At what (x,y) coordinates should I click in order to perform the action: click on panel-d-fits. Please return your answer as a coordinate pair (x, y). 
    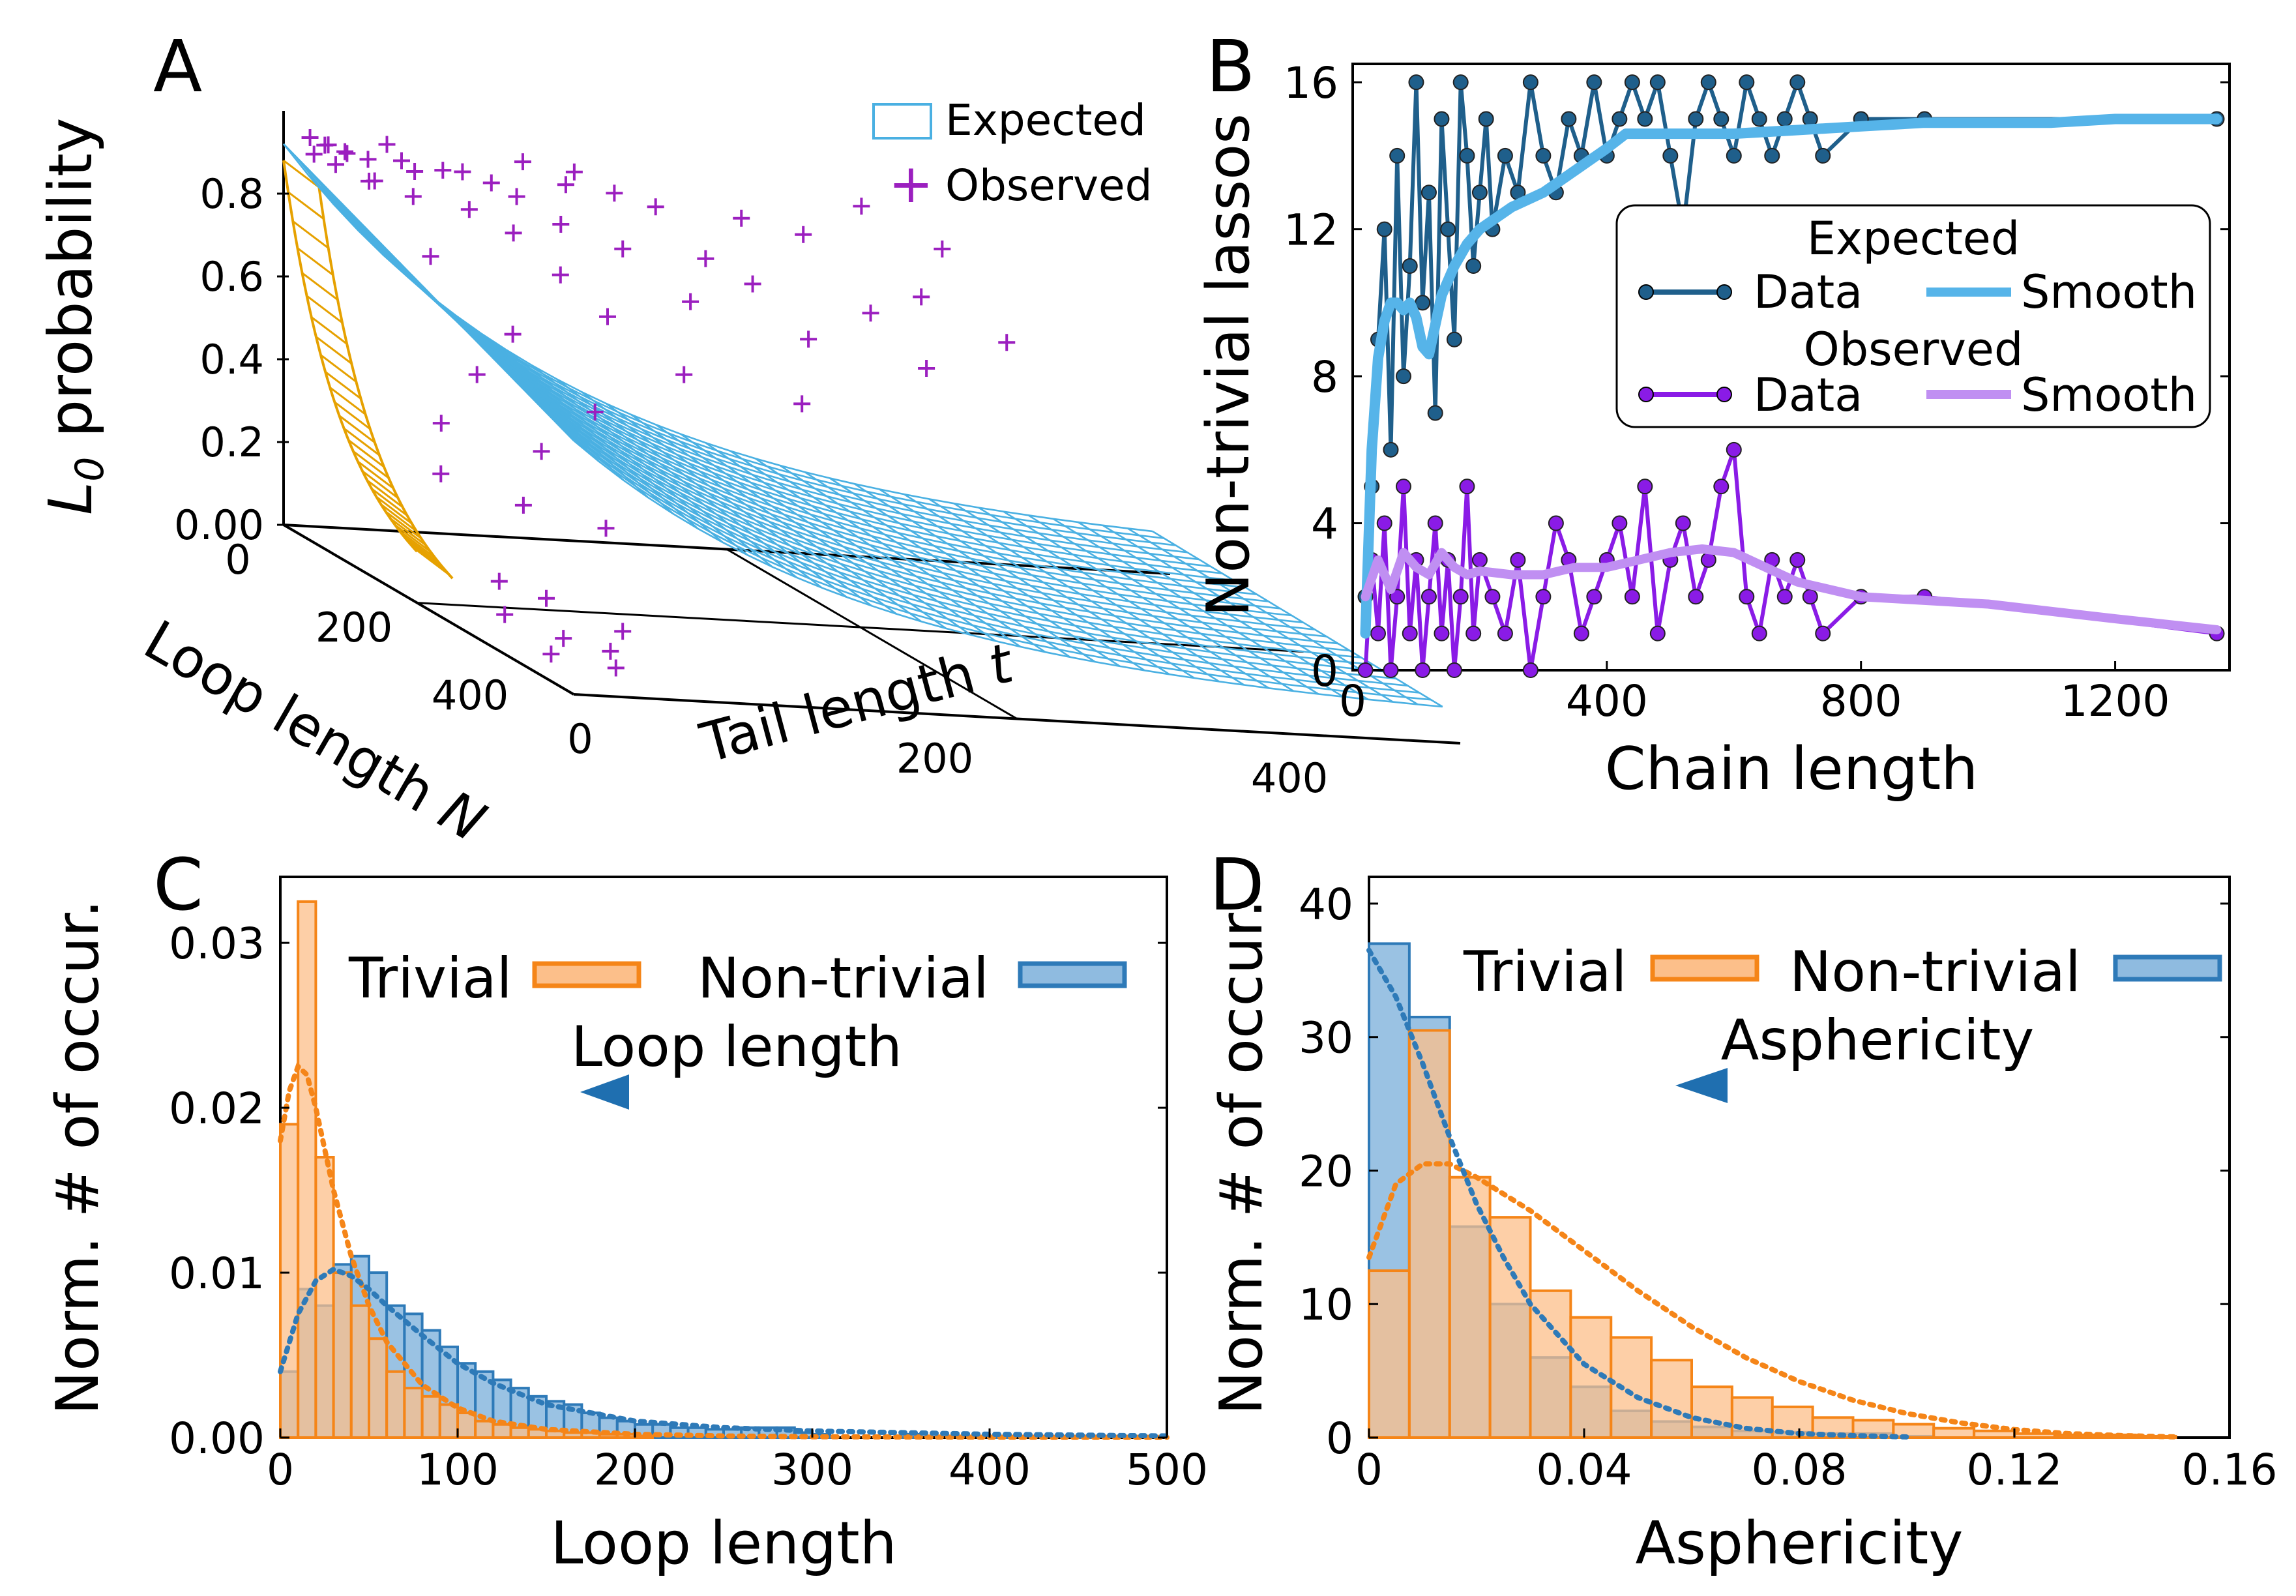
    Looking at the image, I should click on (1772, 1193).